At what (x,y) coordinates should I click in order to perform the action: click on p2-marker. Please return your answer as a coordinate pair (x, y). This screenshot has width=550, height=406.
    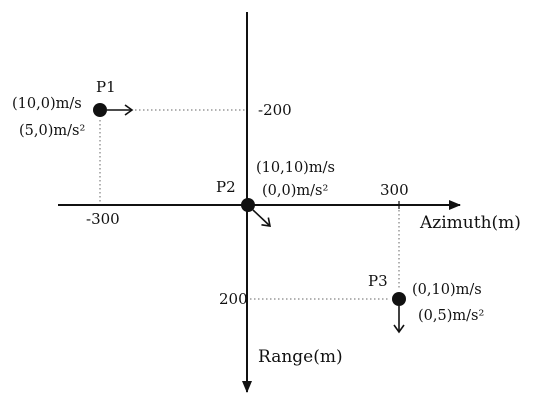
    Looking at the image, I should click on (248, 205).